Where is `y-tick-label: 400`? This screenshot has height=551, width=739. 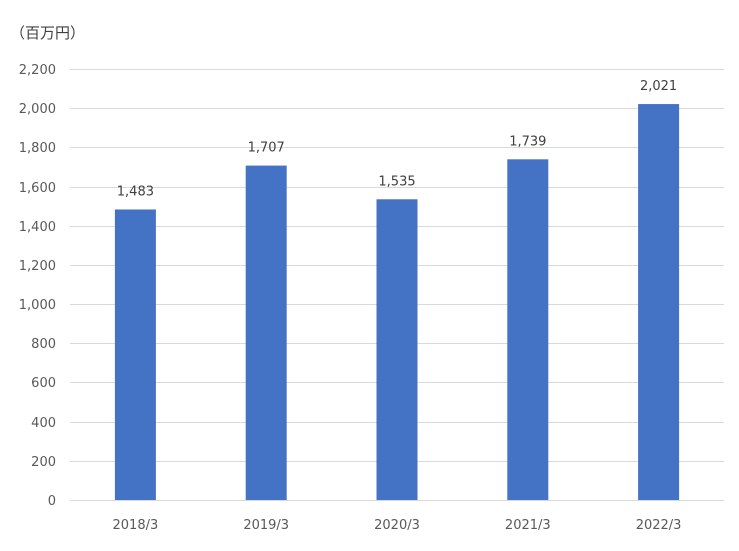 y-tick-label: 400 is located at coordinates (43, 423).